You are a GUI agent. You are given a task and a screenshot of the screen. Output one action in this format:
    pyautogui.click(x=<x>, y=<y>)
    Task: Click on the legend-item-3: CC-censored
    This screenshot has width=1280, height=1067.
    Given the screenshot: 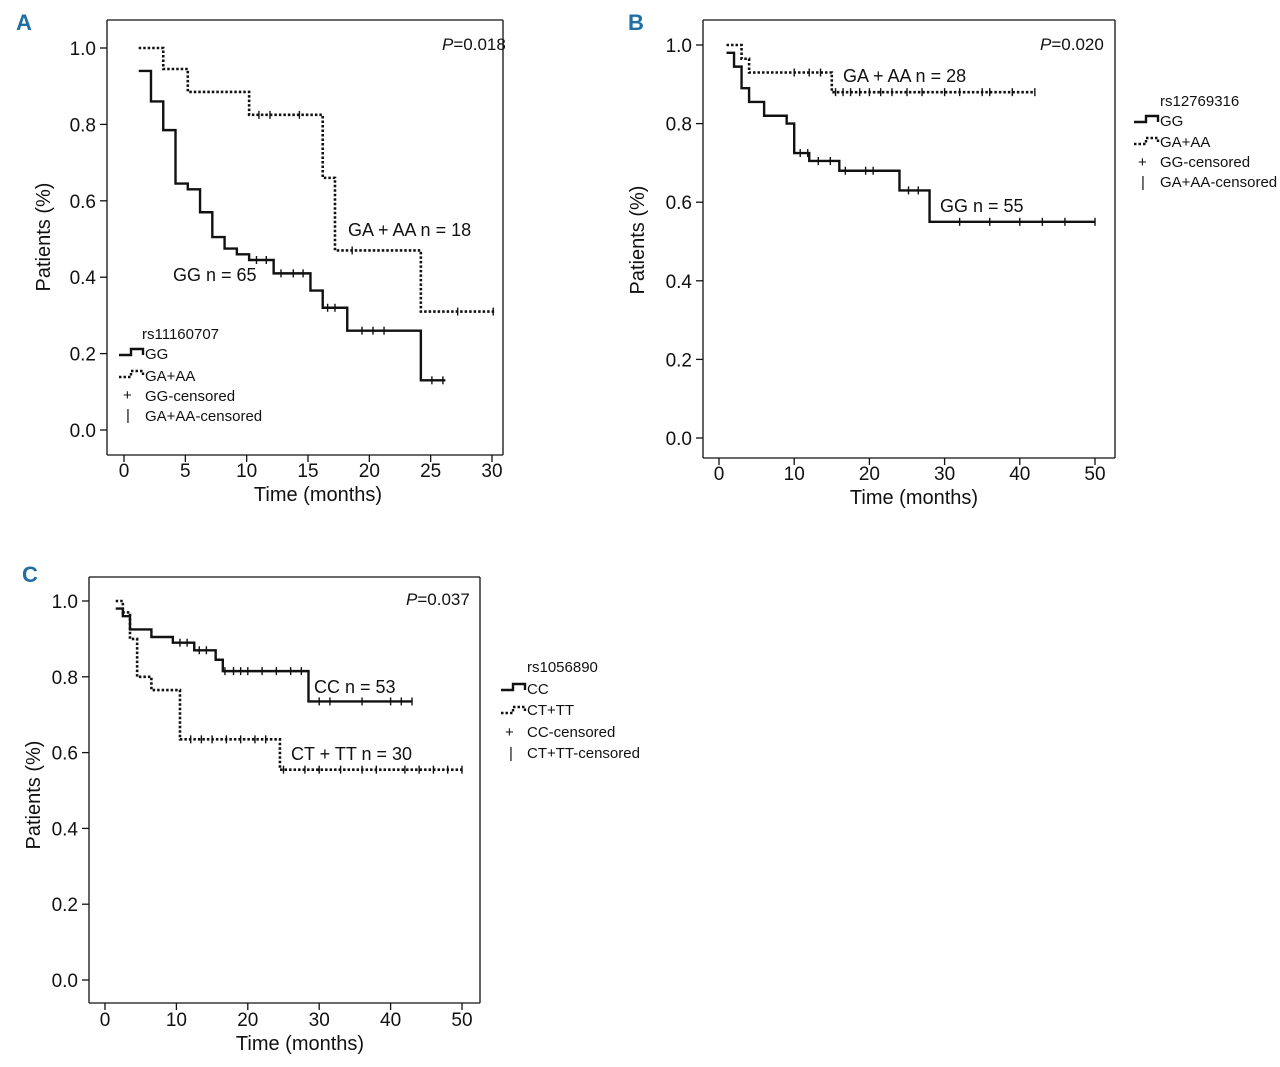 What is the action you would take?
    pyautogui.click(x=571, y=732)
    